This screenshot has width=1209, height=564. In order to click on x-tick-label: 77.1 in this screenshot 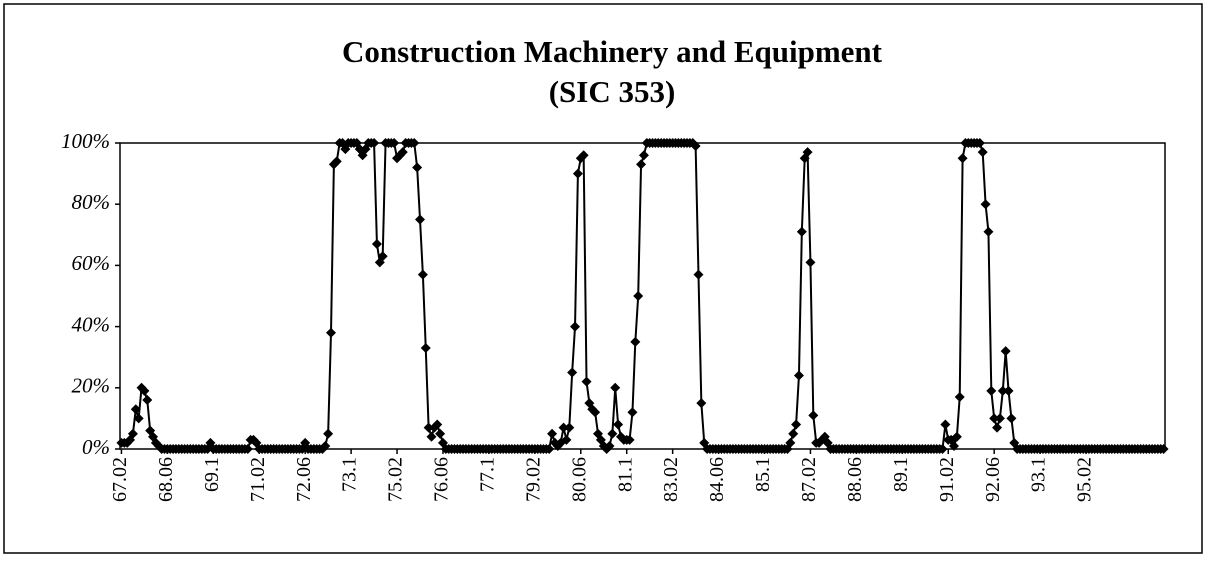, I will do `click(488, 474)`.